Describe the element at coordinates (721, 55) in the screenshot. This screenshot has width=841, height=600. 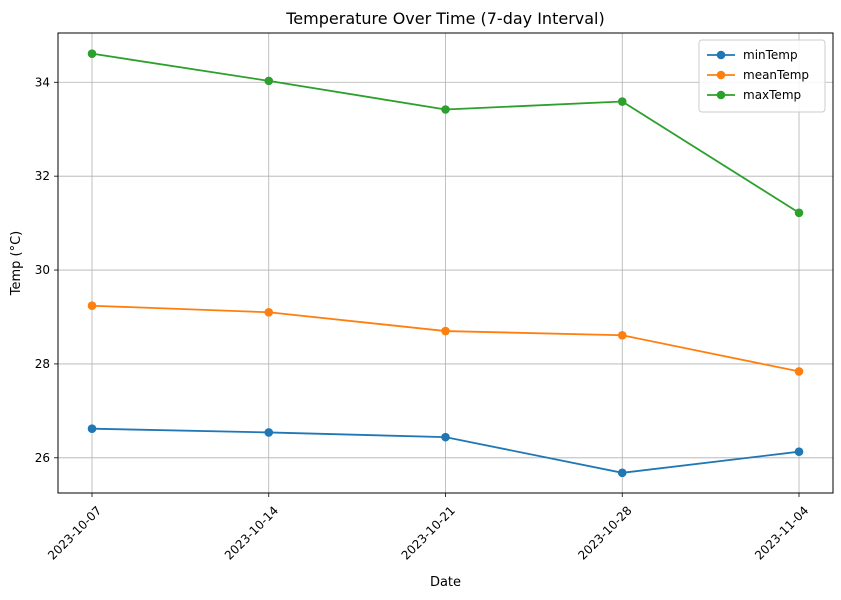
I see `legend-marker-minTemp` at that location.